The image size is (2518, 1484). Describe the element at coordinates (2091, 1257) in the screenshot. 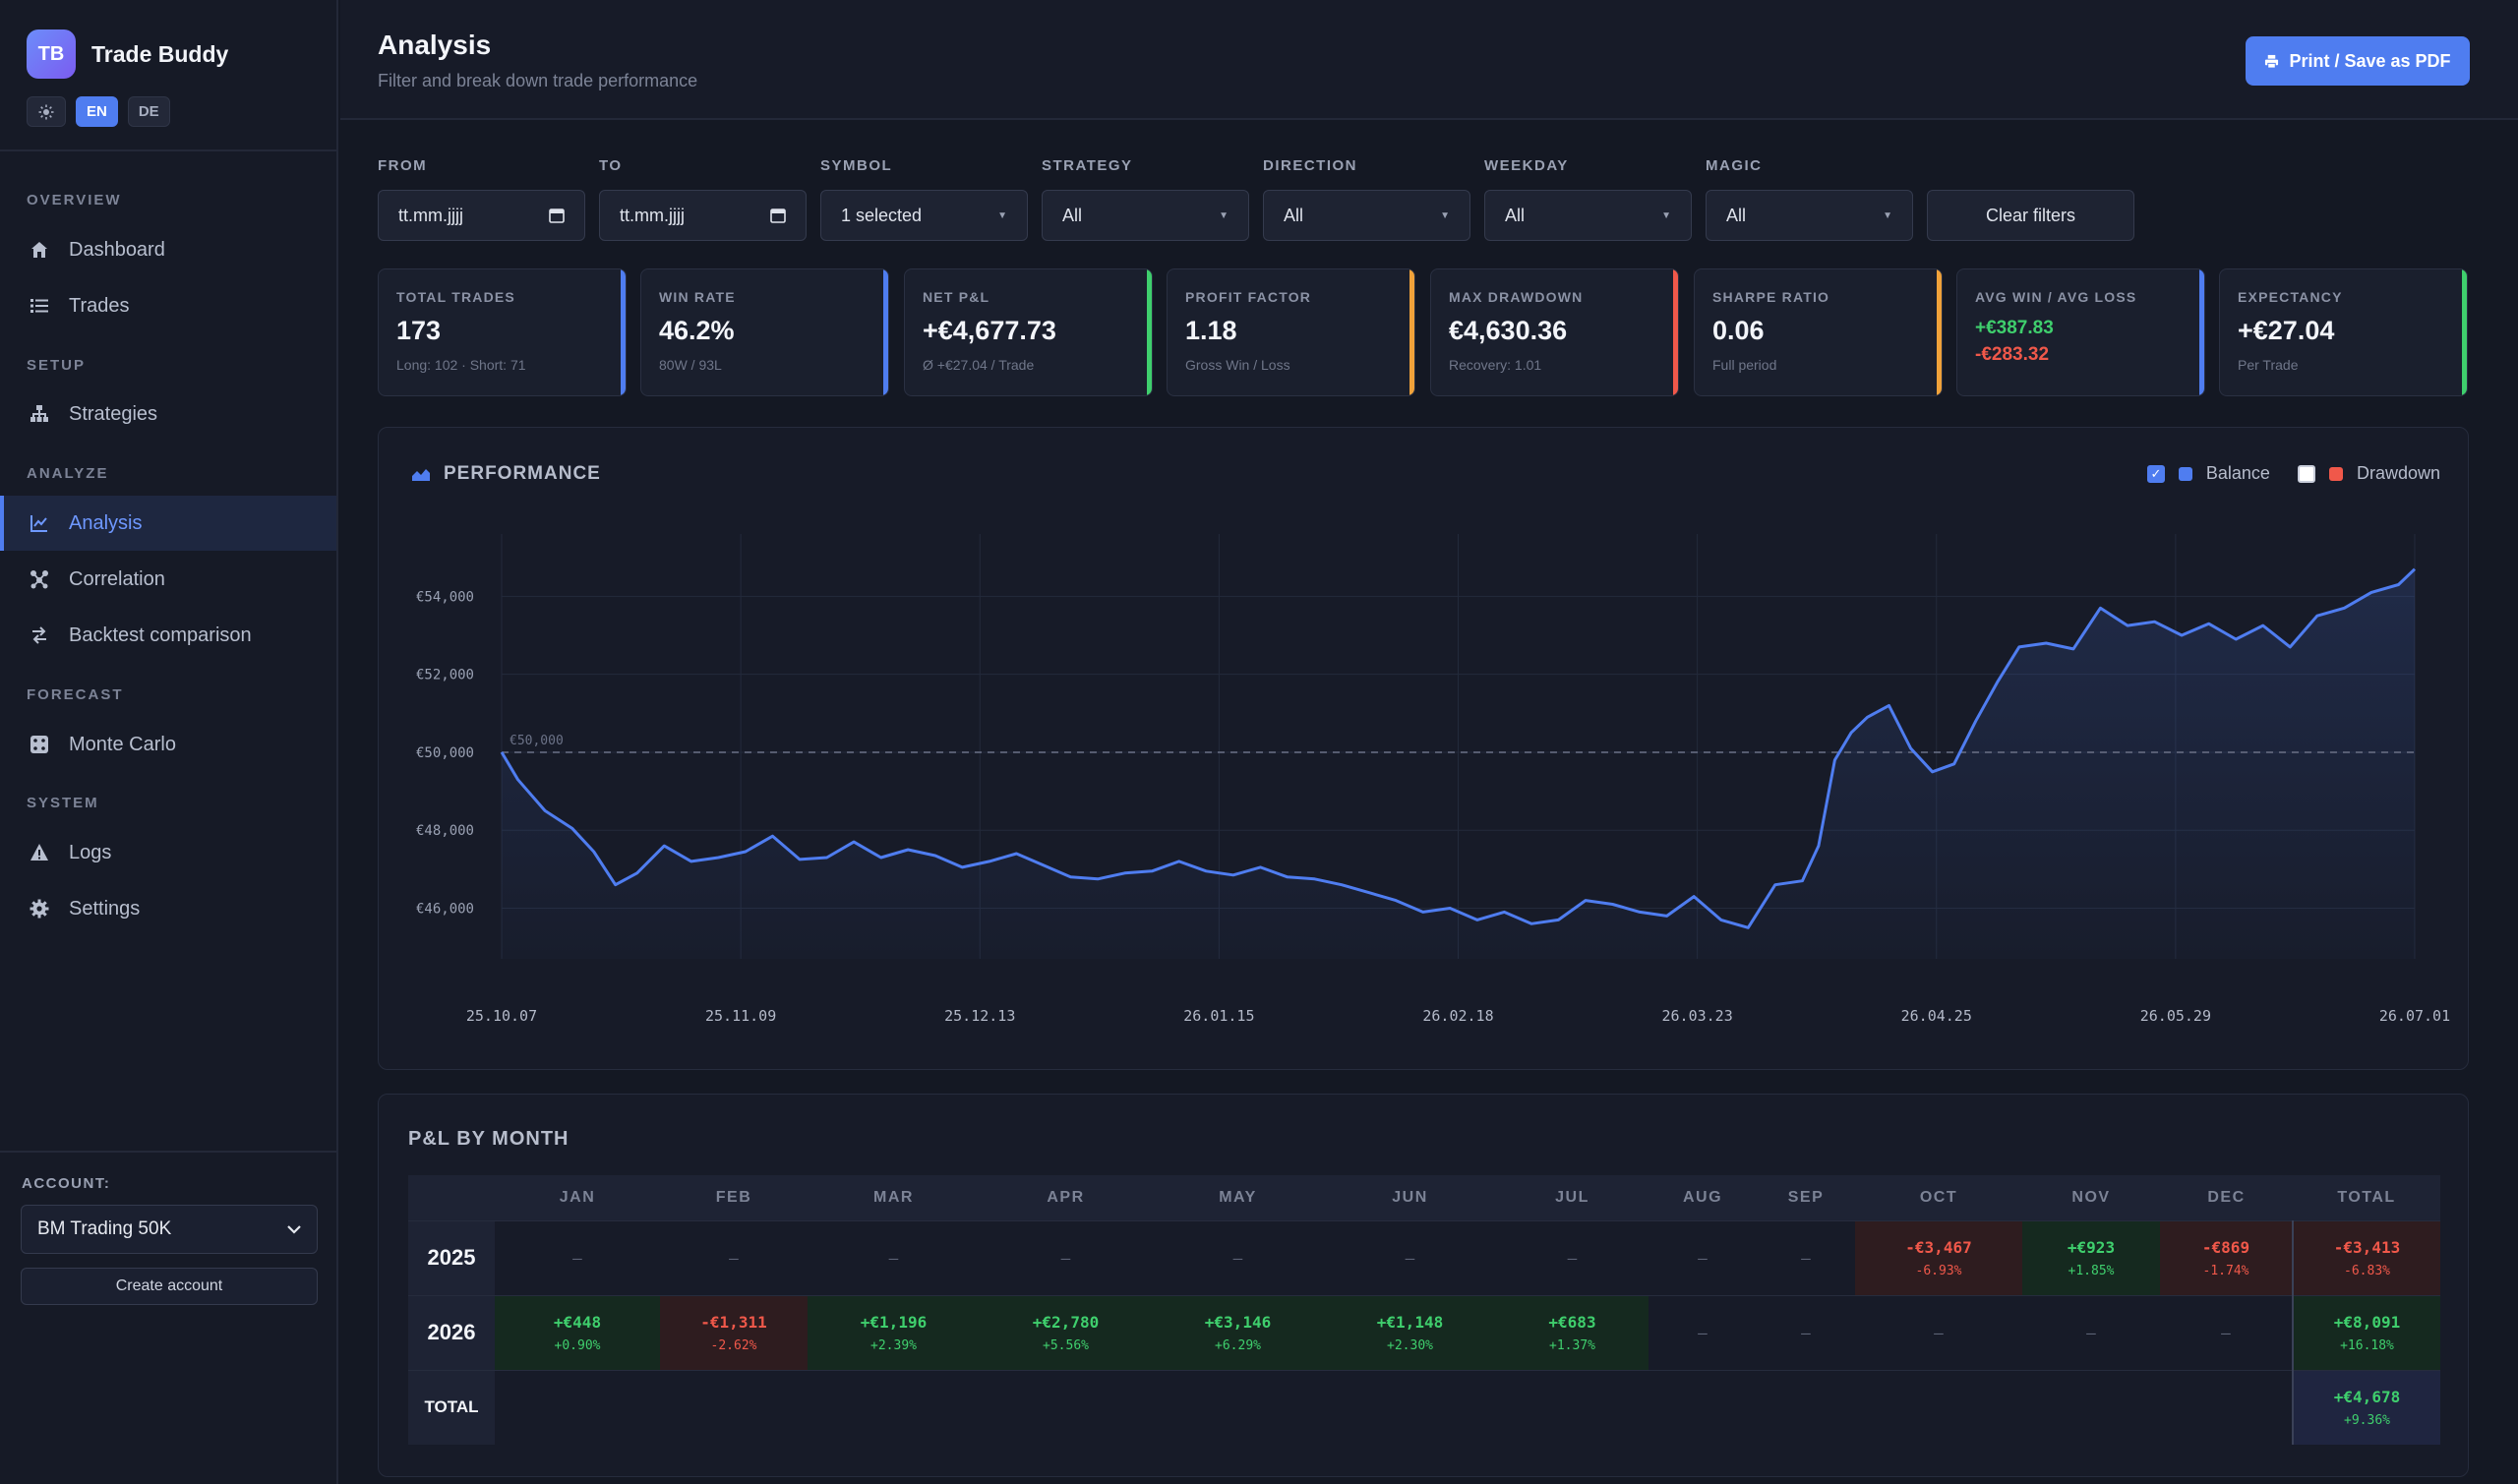

I see `month-cell: +€923 +1.85%` at that location.